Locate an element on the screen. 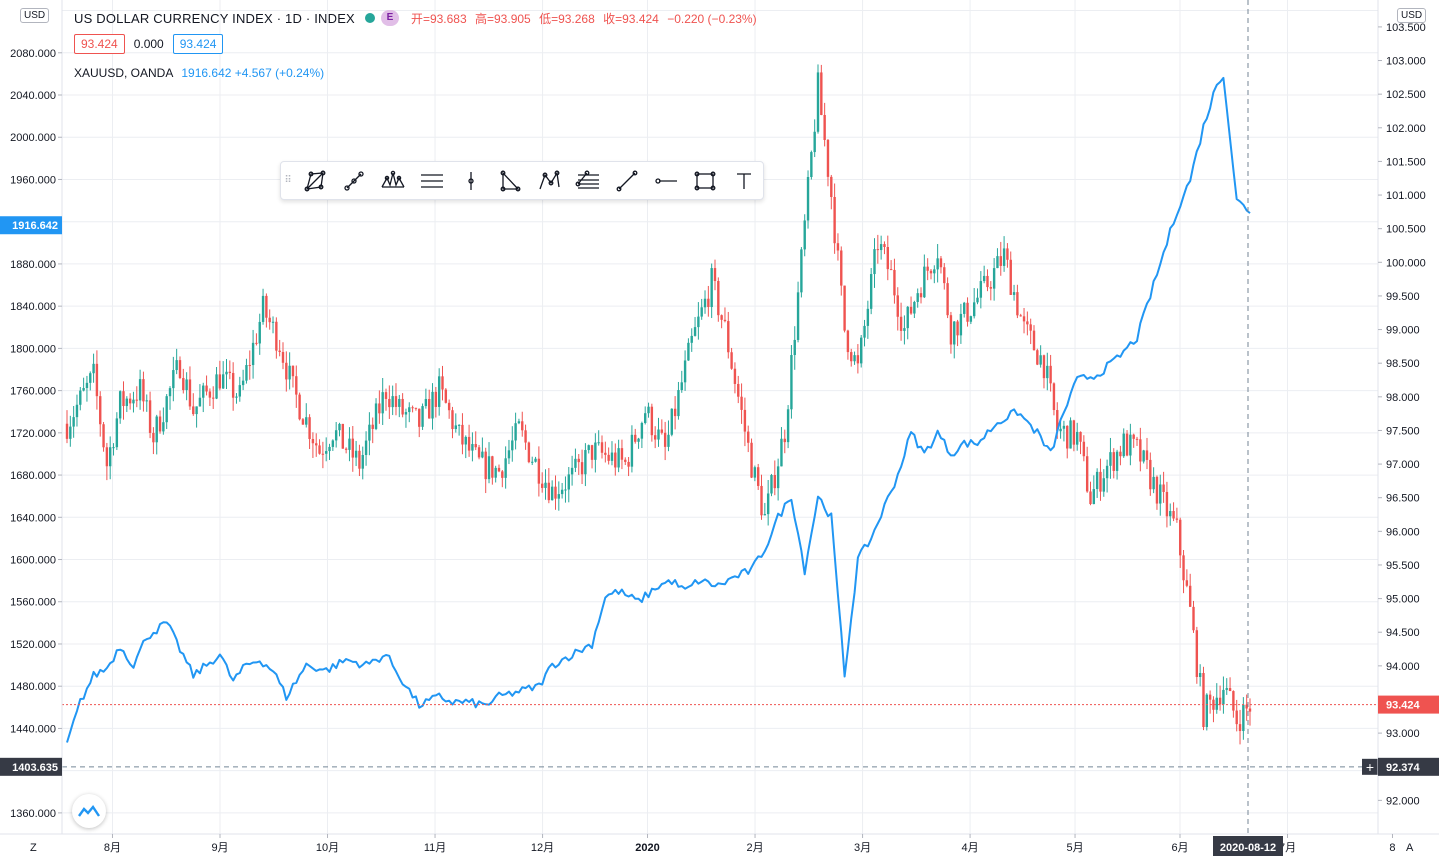  head-shoulders-icon is located at coordinates (392, 180).